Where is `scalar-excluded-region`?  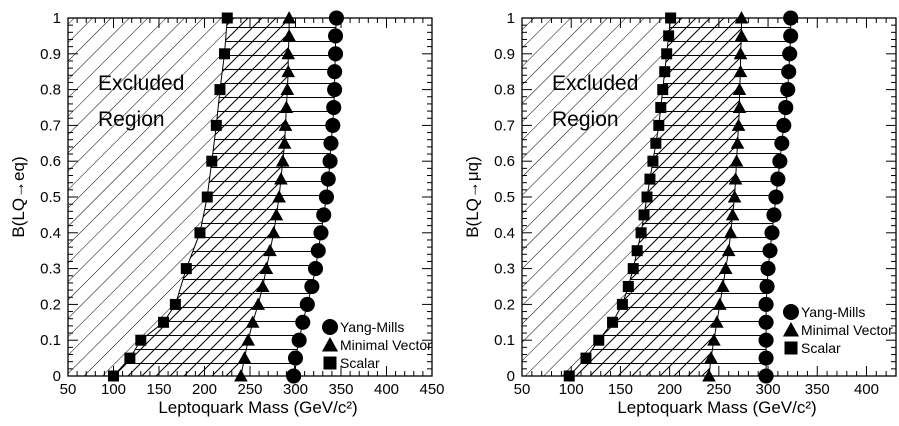 scalar-excluded-region is located at coordinates (148, 197).